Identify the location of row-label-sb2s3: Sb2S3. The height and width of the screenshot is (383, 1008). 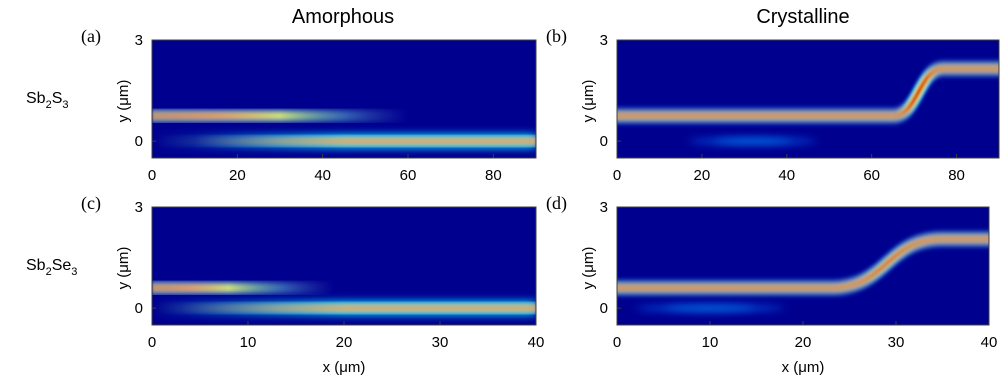
(47, 100).